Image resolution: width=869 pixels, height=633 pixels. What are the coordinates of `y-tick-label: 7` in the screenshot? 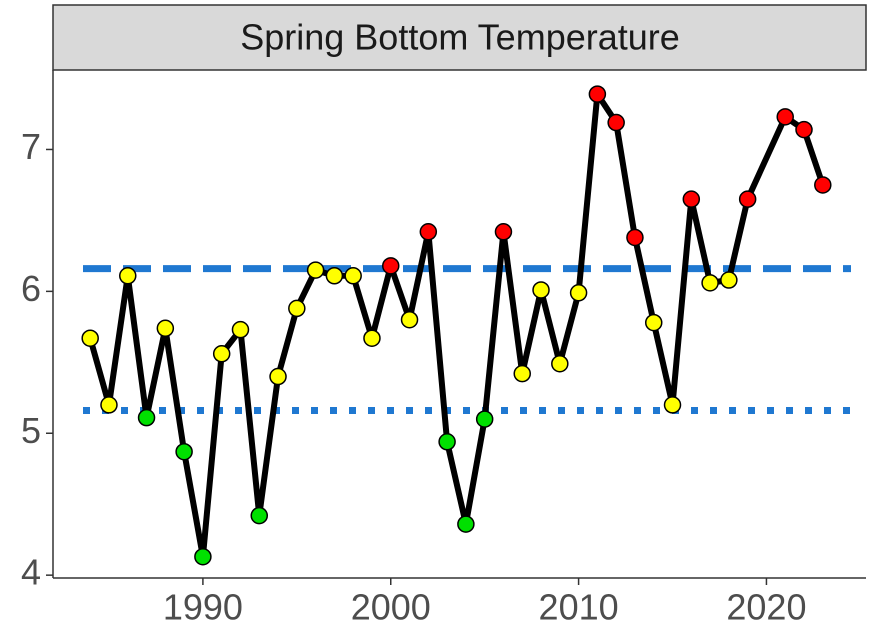 It's located at (31, 146).